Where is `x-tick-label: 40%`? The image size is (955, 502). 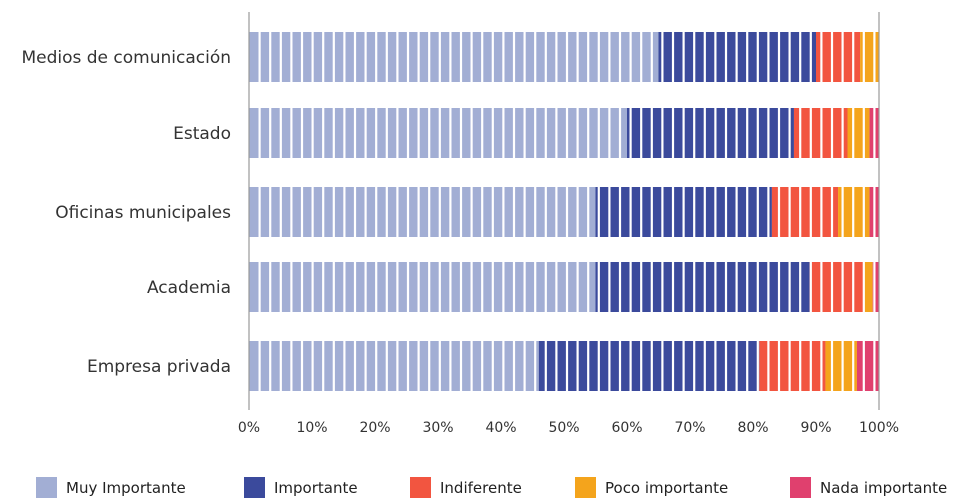
x-tick-label: 40% is located at coordinates (500, 428).